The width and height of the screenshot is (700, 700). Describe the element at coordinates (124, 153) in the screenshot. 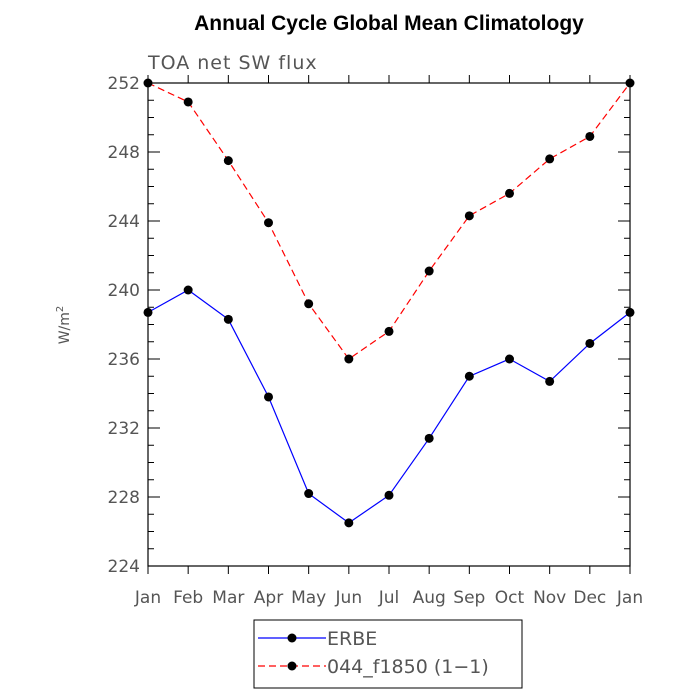

I see `y-tick-label: 248` at that location.